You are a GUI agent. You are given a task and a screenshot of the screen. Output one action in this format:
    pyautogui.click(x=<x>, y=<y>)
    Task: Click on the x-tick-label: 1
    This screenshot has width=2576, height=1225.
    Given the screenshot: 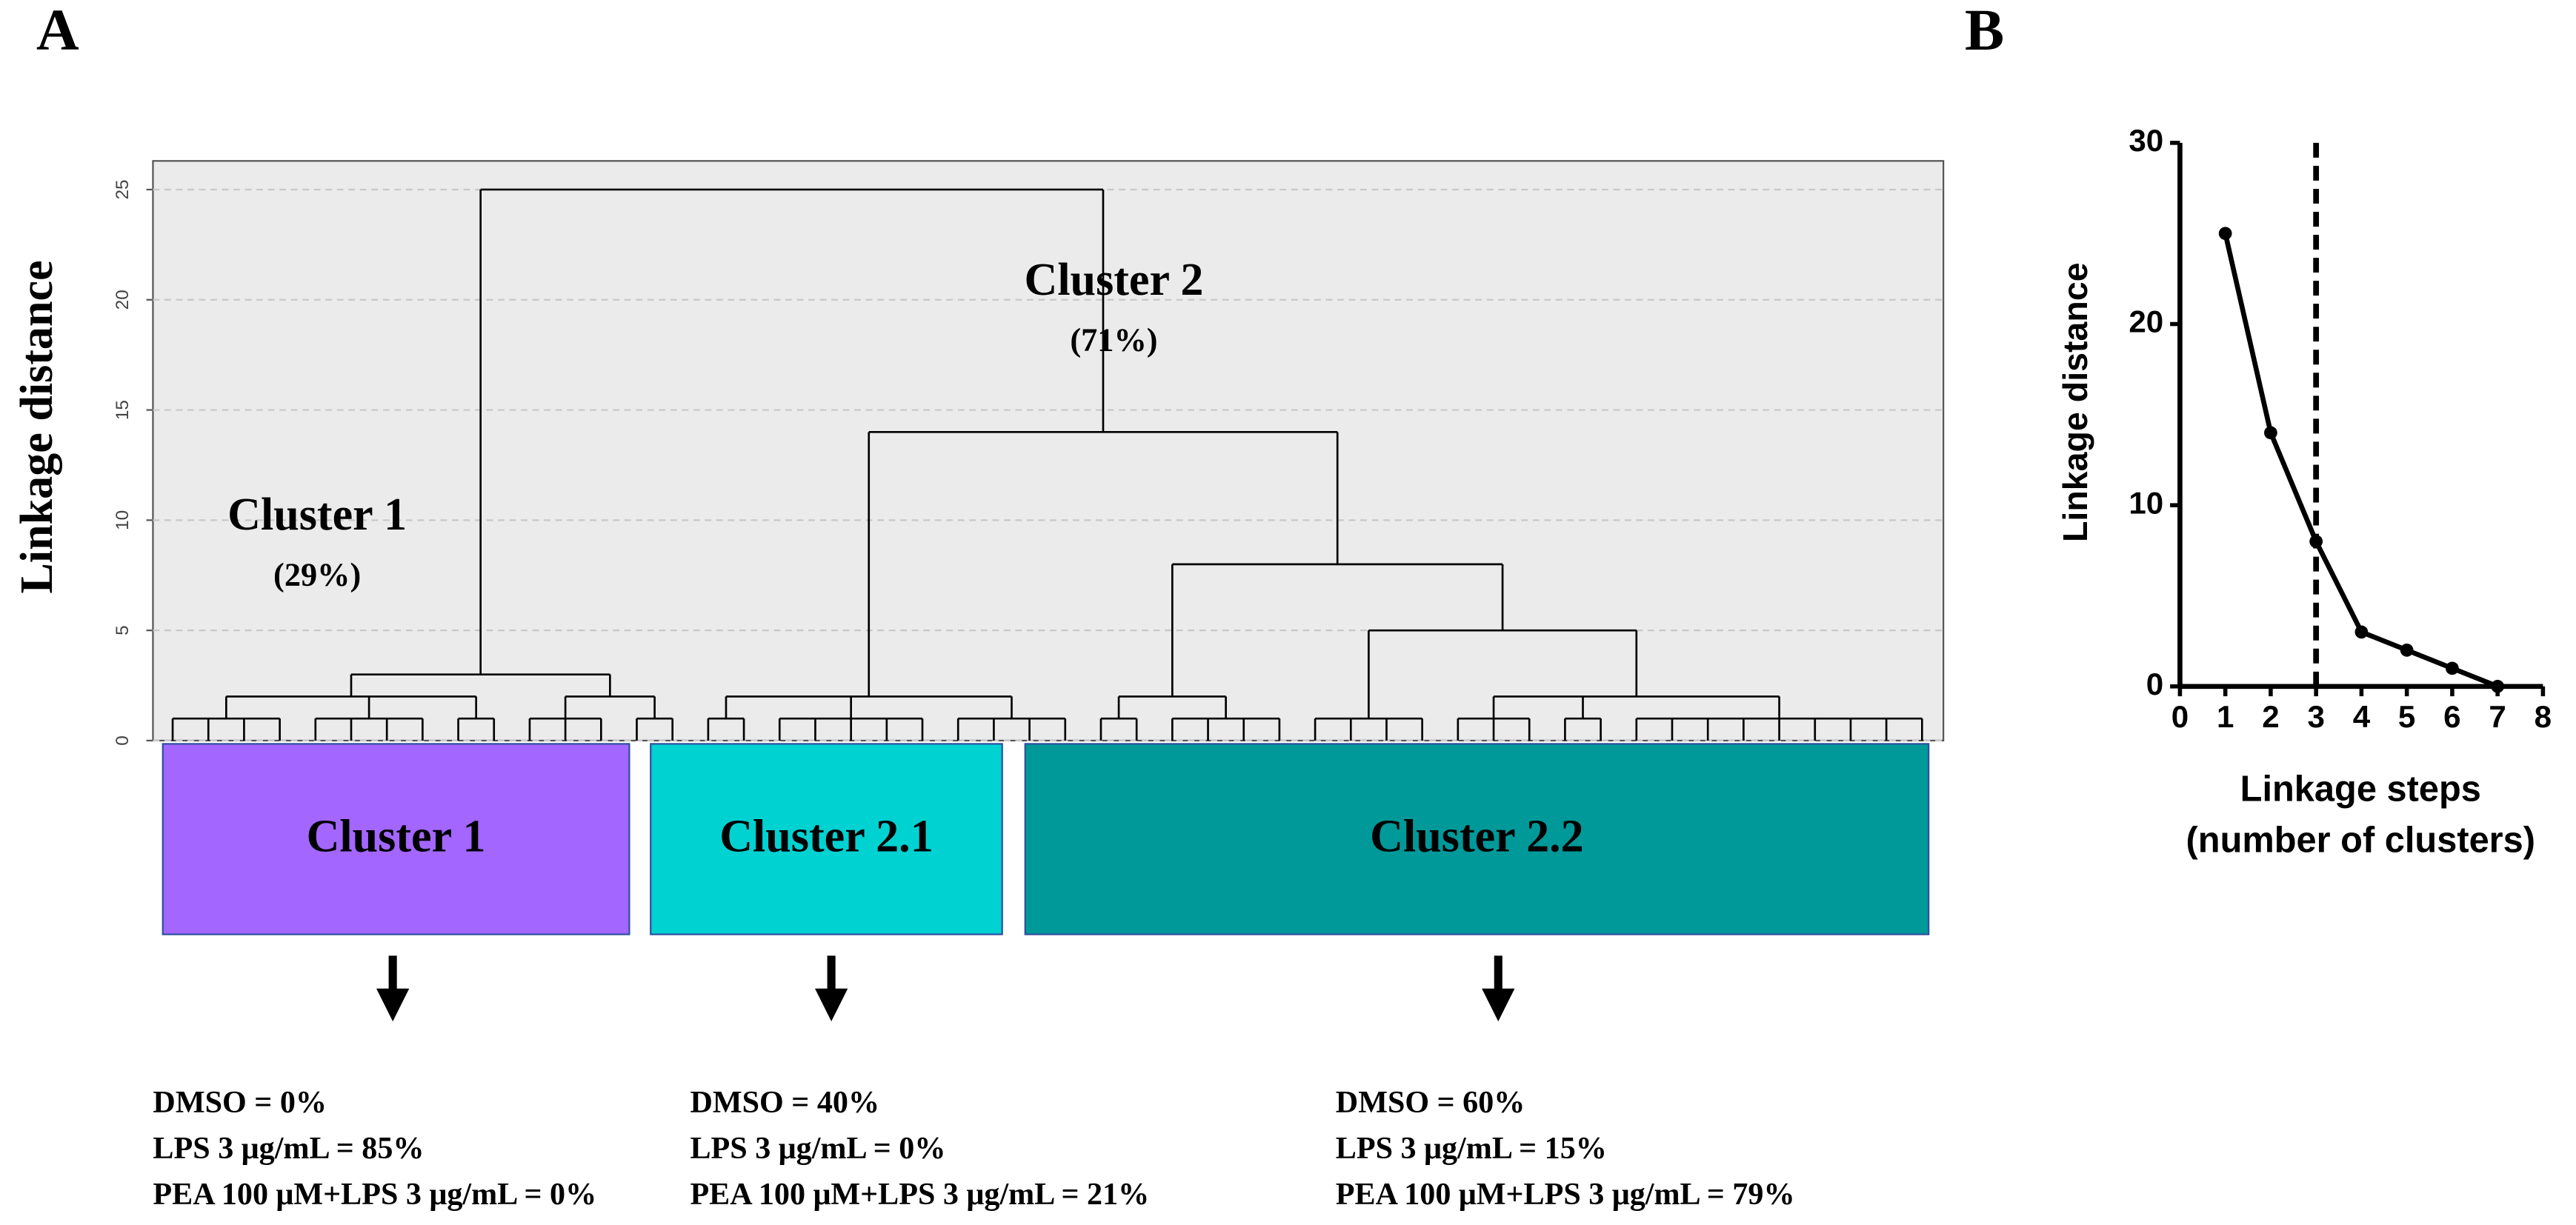 What is the action you would take?
    pyautogui.click(x=2225, y=716)
    